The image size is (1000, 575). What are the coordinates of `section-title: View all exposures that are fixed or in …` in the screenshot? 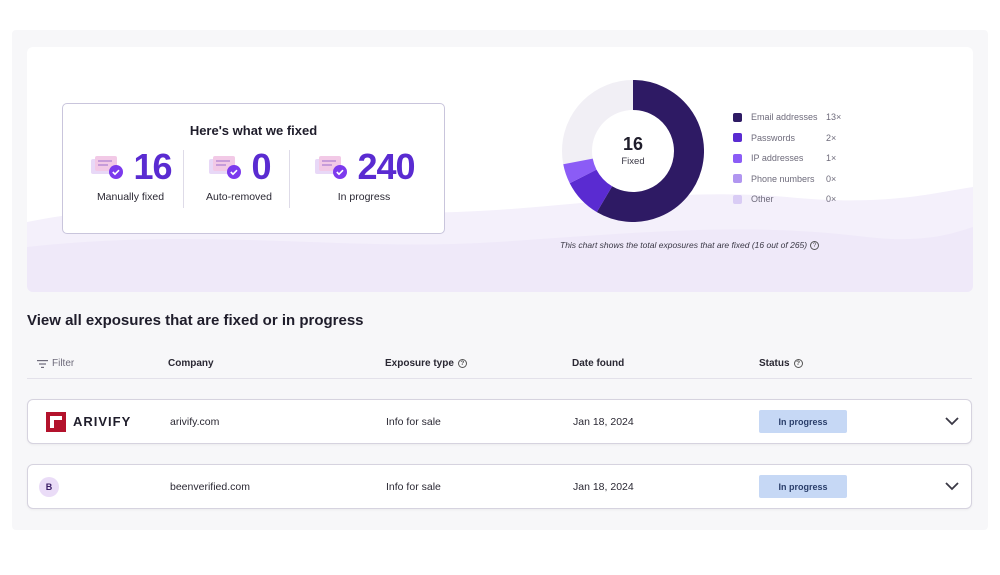 It's located at (195, 320).